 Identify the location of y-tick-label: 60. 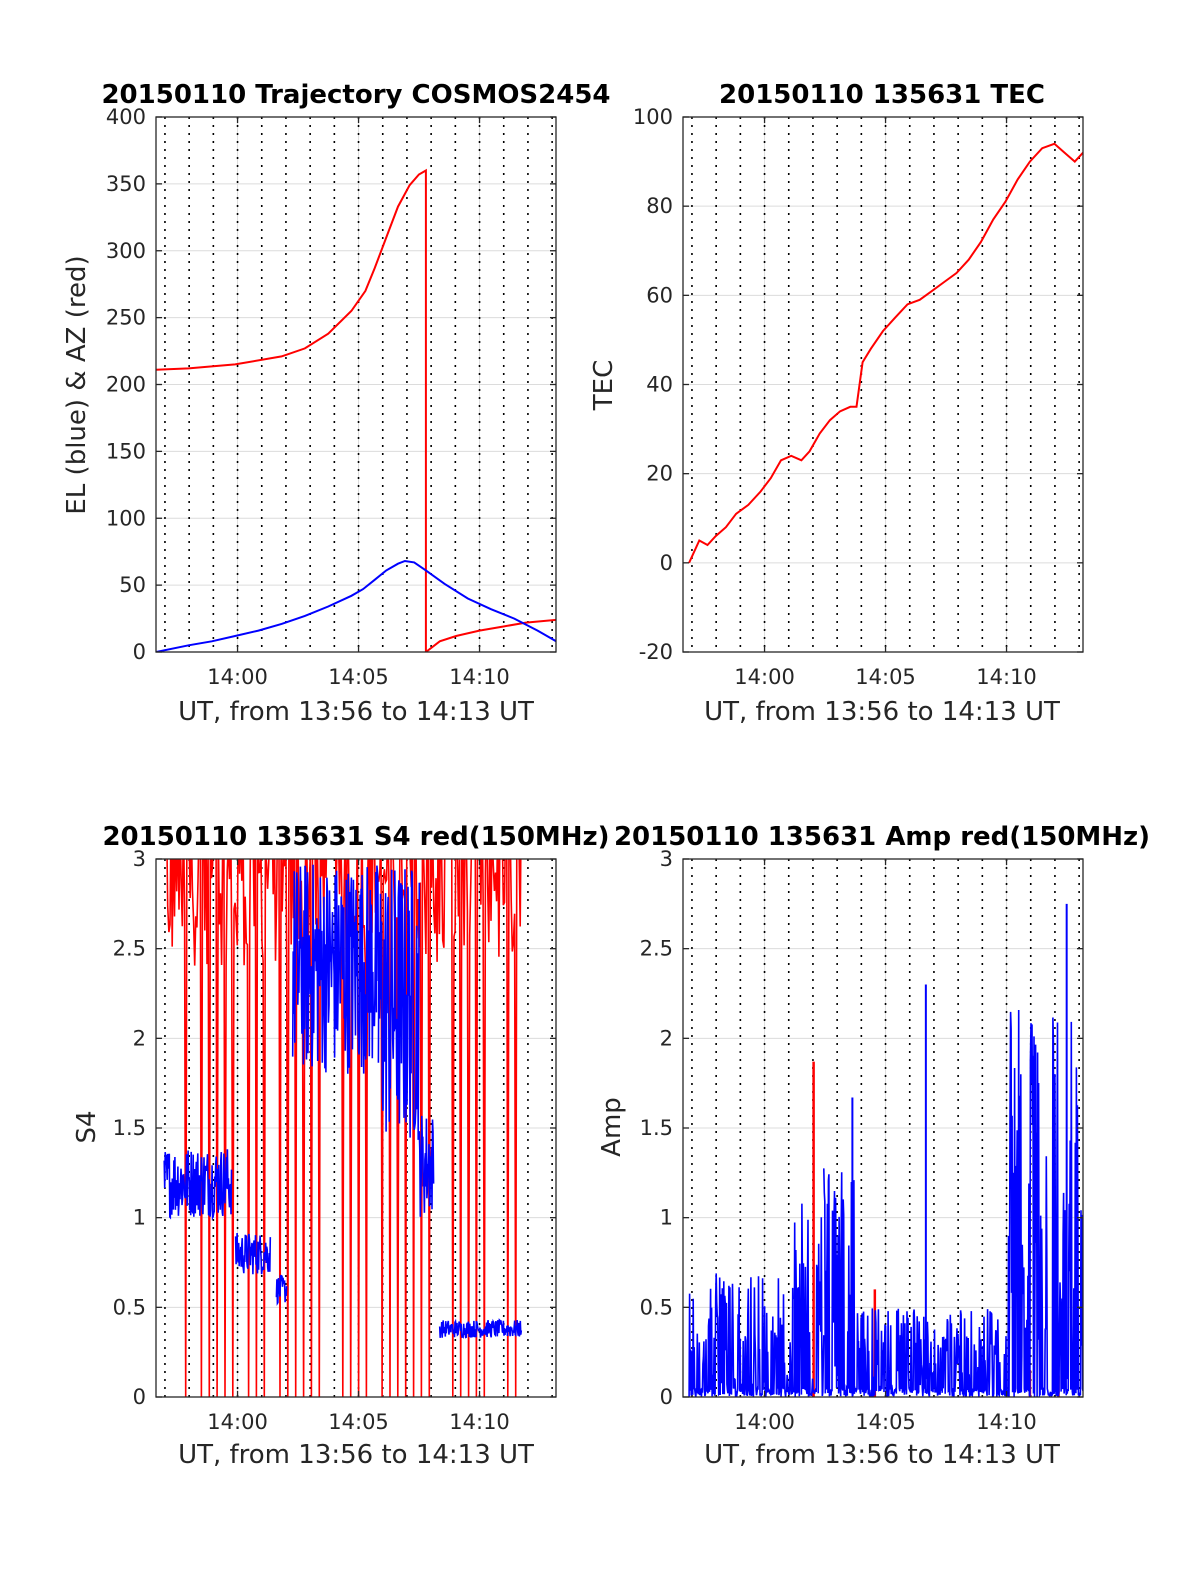
(659, 295).